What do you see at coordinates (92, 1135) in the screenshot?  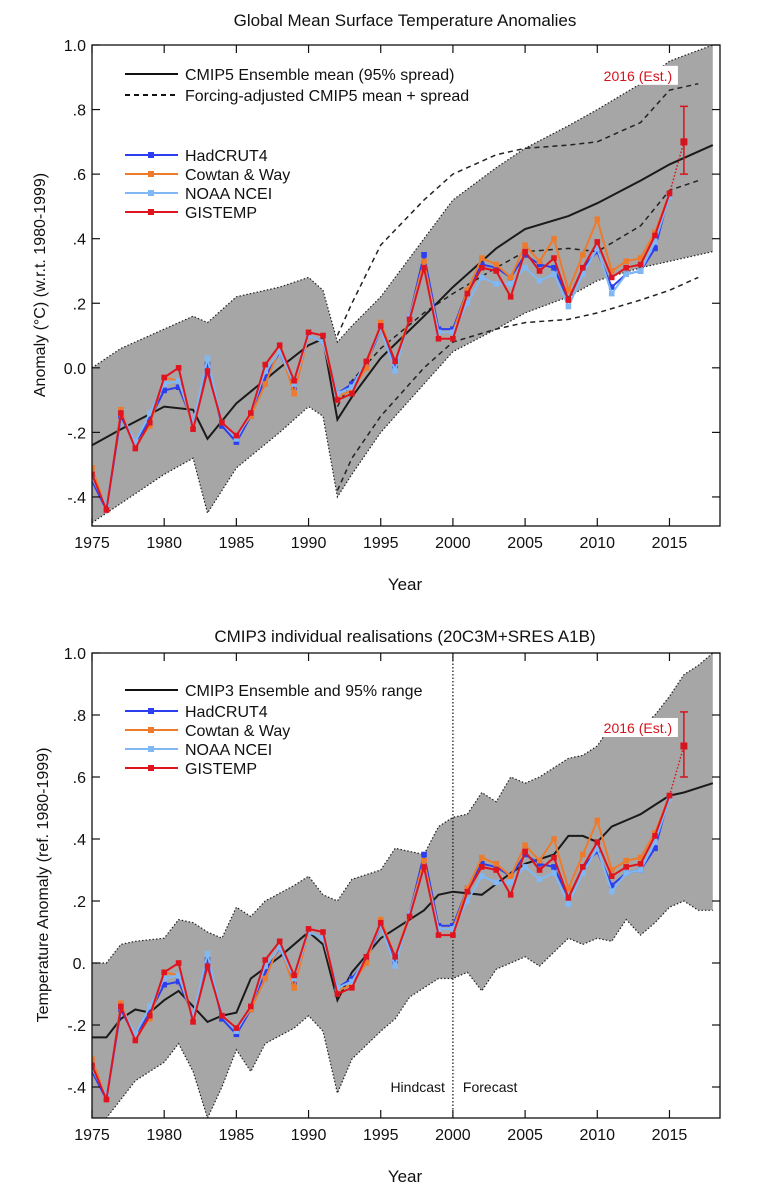 I see `x-tick-label: 1975` at bounding box center [92, 1135].